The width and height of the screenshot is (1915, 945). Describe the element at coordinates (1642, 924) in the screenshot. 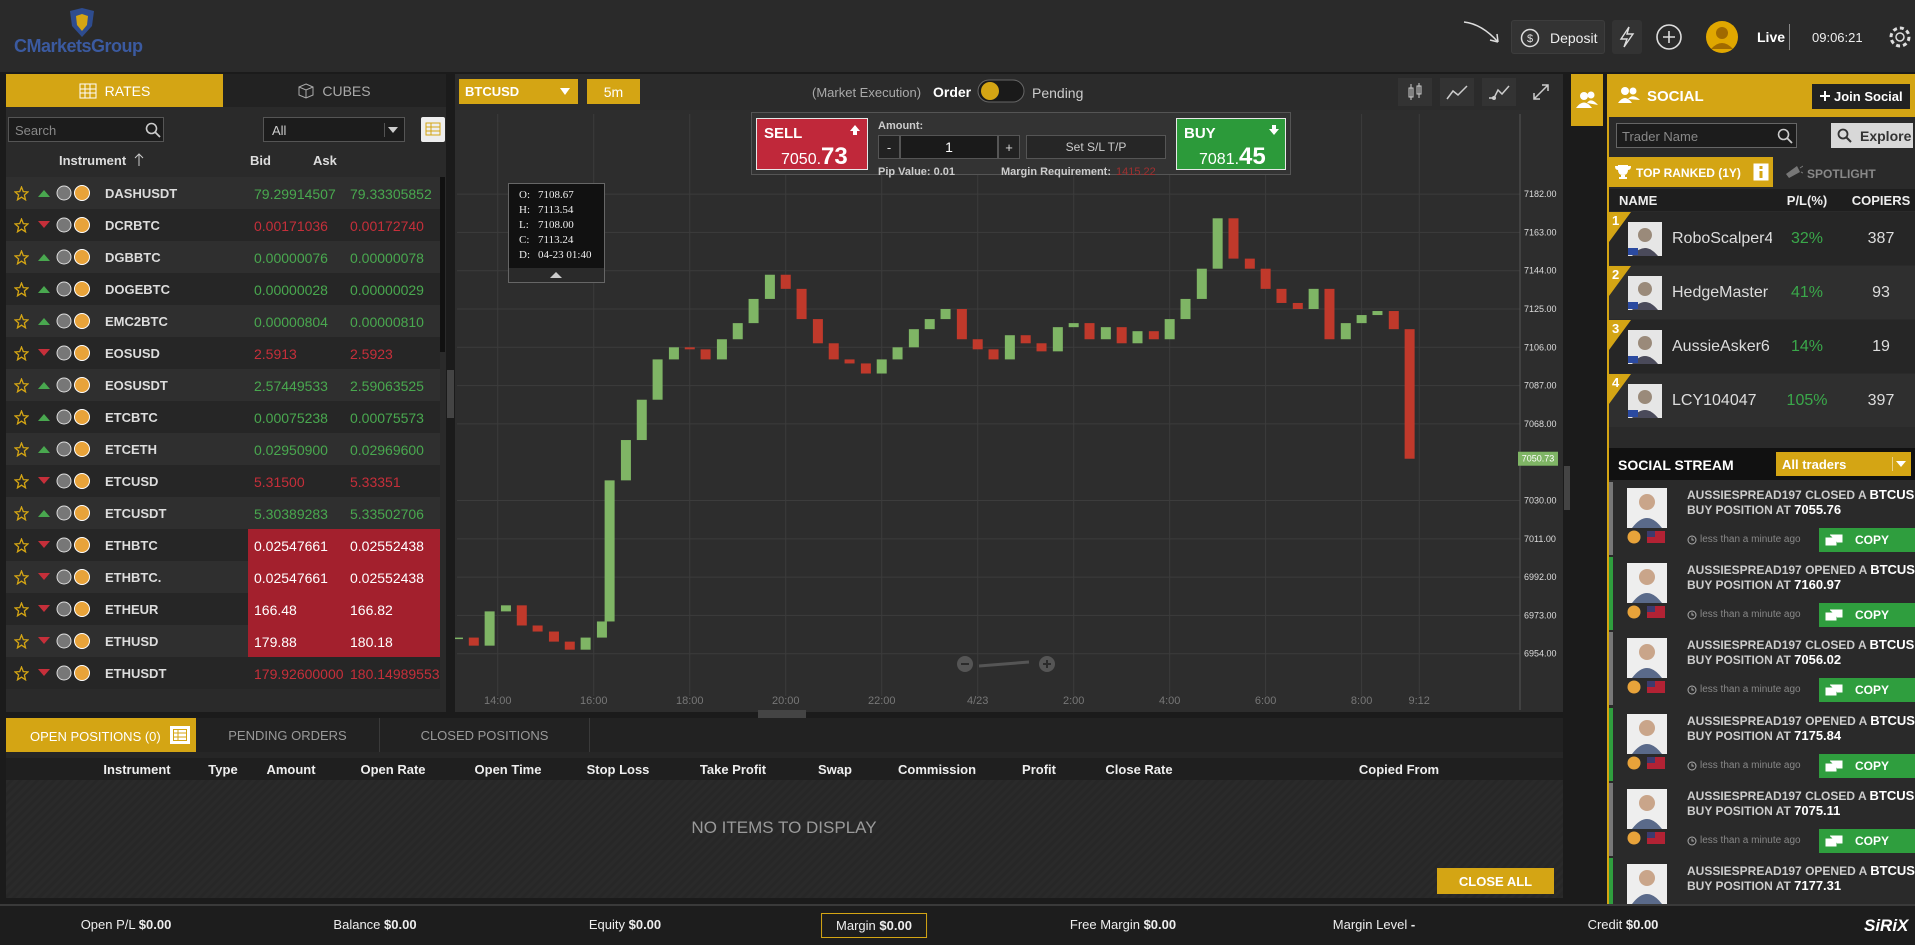

I see `footer-value: $0.00` at that location.